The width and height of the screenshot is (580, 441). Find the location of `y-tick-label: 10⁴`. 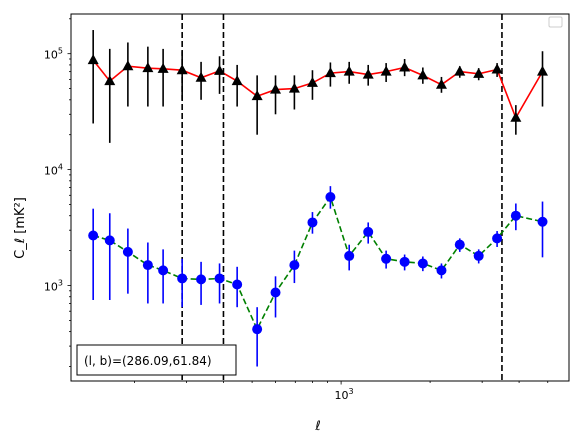

y-tick-label: 10⁴ is located at coordinates (53, 170).